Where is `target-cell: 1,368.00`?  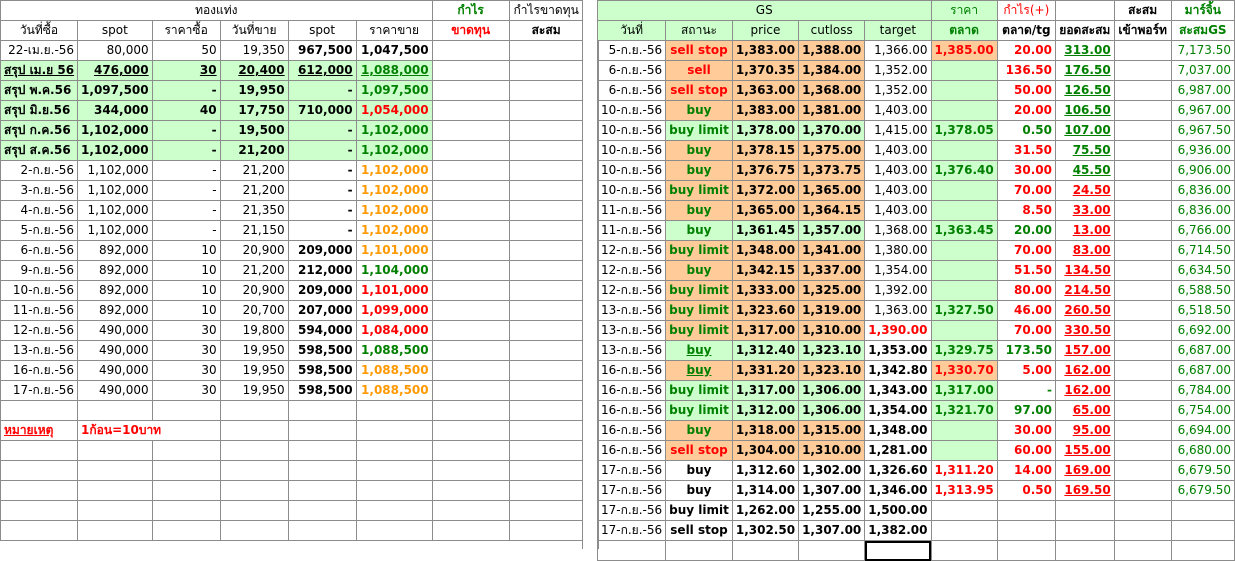 target-cell: 1,368.00 is located at coordinates (898, 230).